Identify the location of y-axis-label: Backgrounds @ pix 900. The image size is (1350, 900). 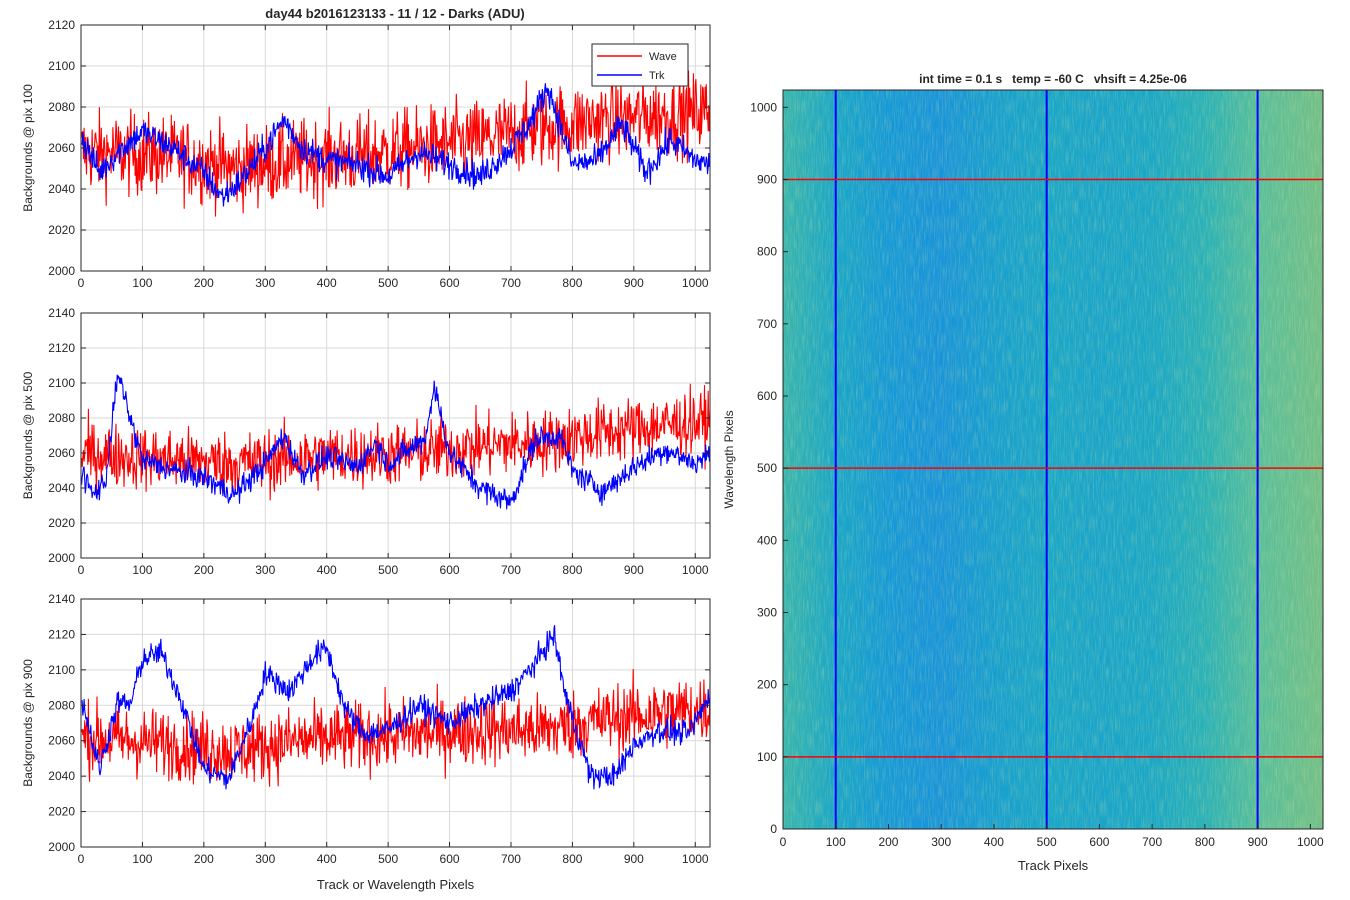
(28, 723).